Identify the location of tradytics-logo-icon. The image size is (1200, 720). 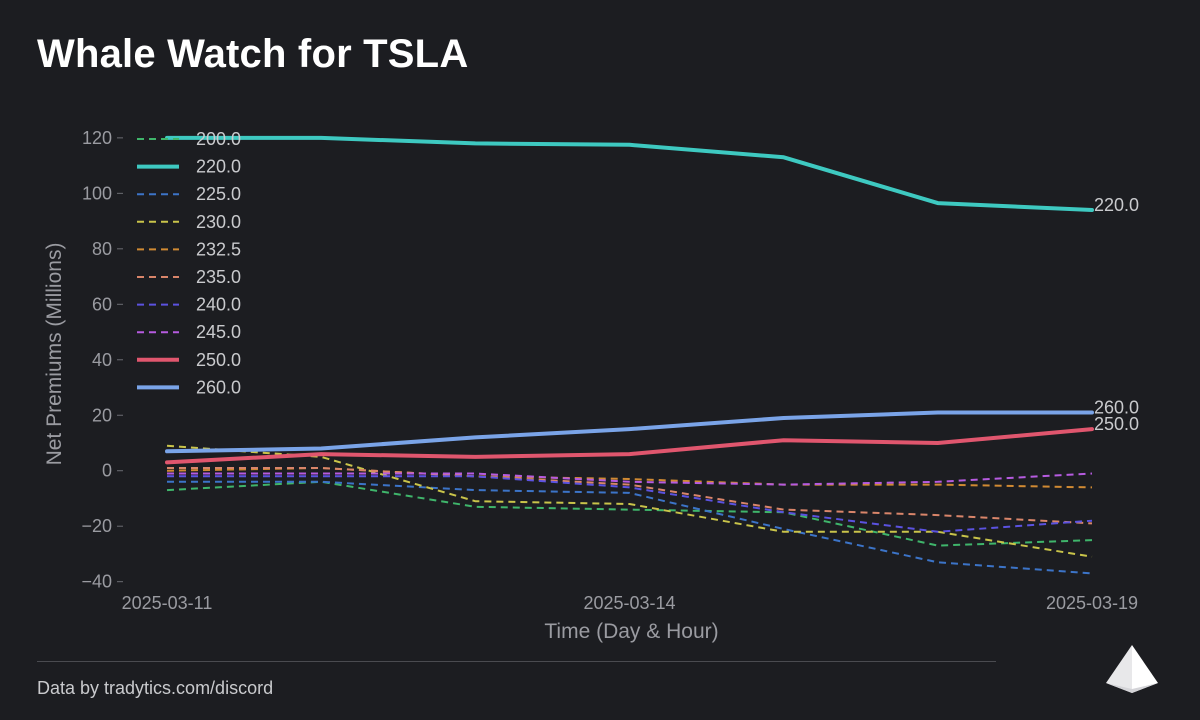
(1132, 669).